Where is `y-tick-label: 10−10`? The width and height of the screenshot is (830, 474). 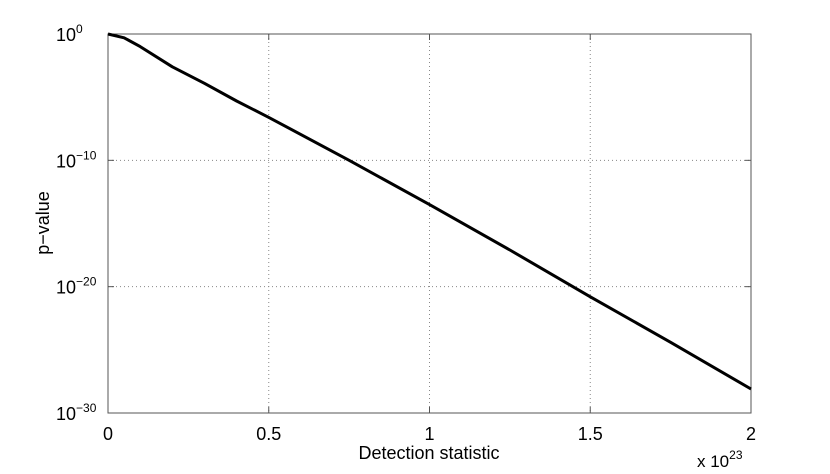
y-tick-label: 10−10 is located at coordinates (76, 159).